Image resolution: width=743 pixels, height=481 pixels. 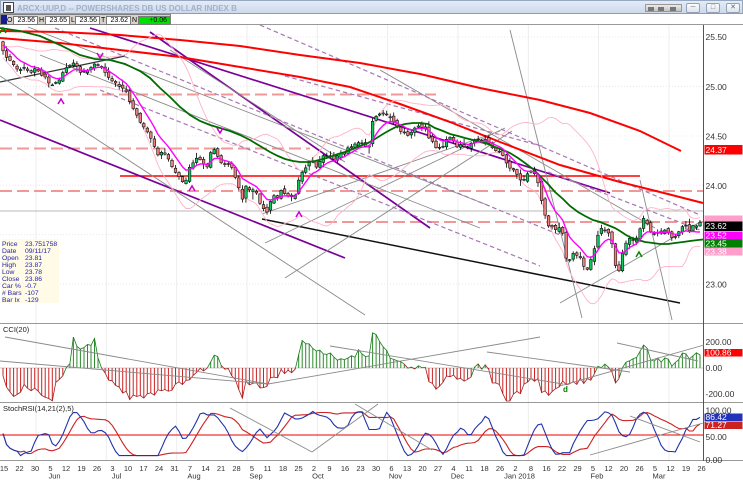 What do you see at coordinates (318, 476) in the screenshot?
I see `svg-text: Oct` at bounding box center [318, 476].